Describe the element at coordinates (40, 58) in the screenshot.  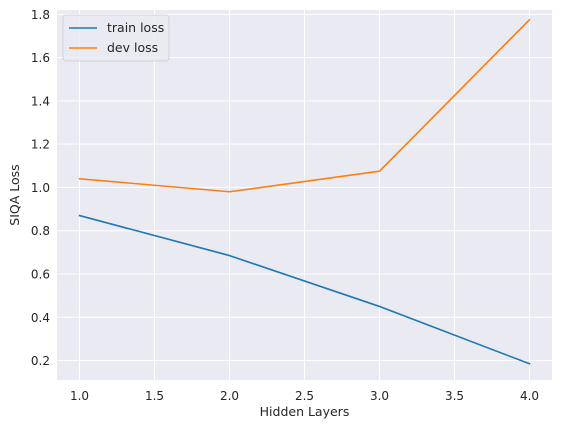
I see `y-tick-label: 1.6` at that location.